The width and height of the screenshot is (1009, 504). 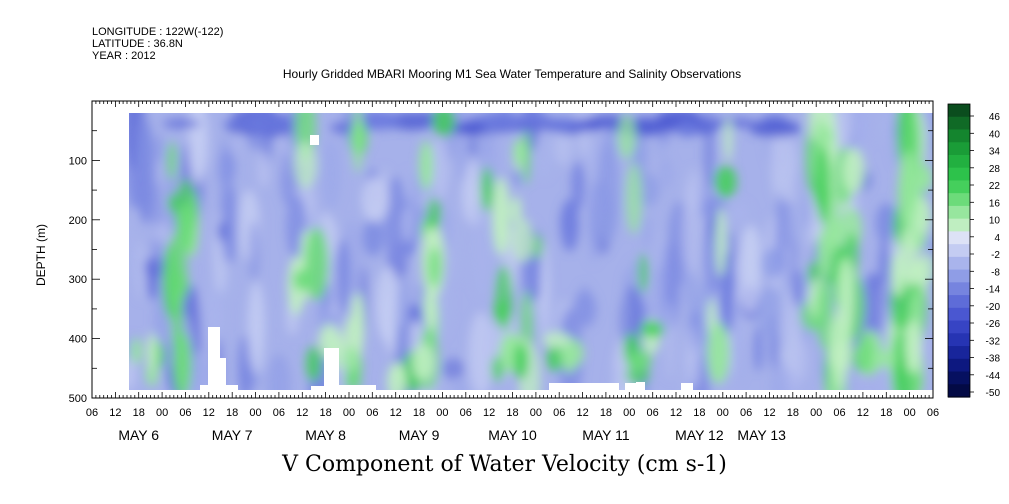 What do you see at coordinates (995, 255) in the screenshot?
I see `colorbar-label: -2` at bounding box center [995, 255].